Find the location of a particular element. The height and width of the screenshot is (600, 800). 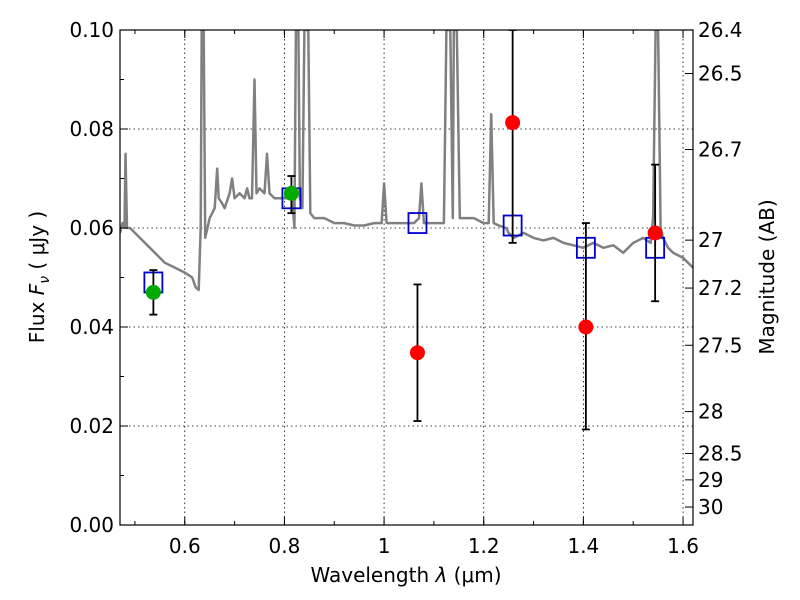

magnitude-tick-label: 28.5 is located at coordinates (720, 453).